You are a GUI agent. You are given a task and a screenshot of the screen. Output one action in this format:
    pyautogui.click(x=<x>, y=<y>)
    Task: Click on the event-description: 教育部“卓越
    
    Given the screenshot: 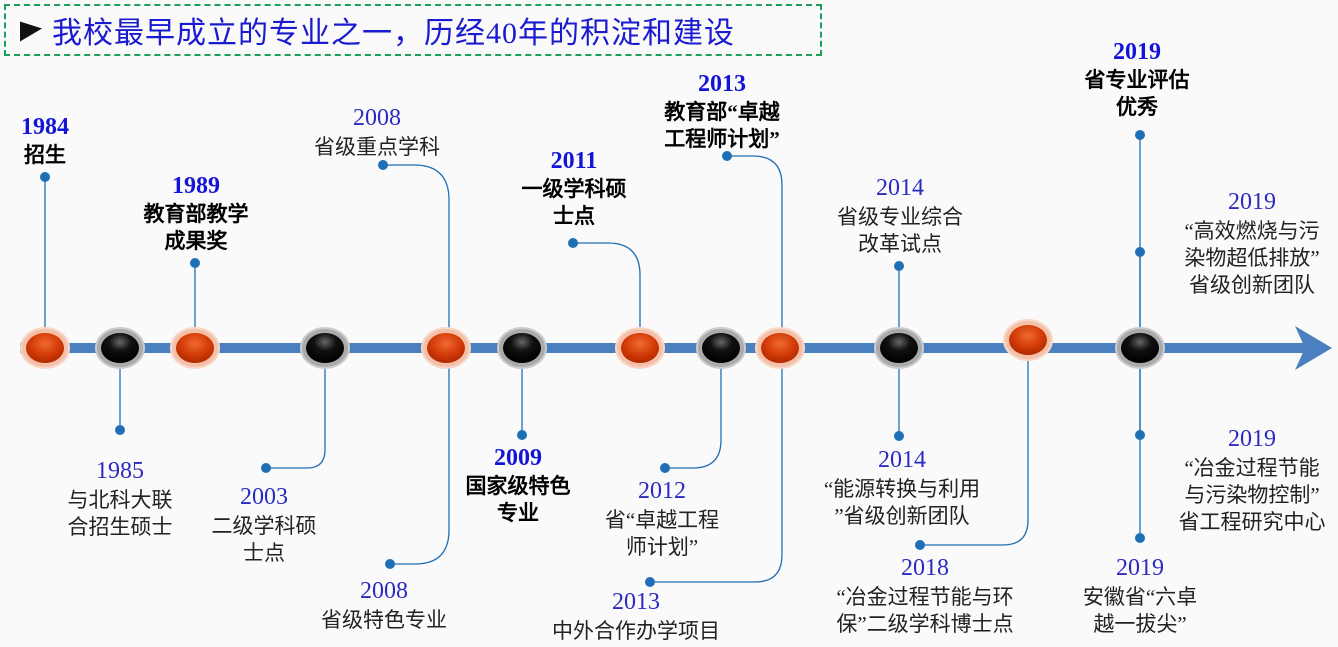 What is the action you would take?
    pyautogui.click(x=722, y=112)
    